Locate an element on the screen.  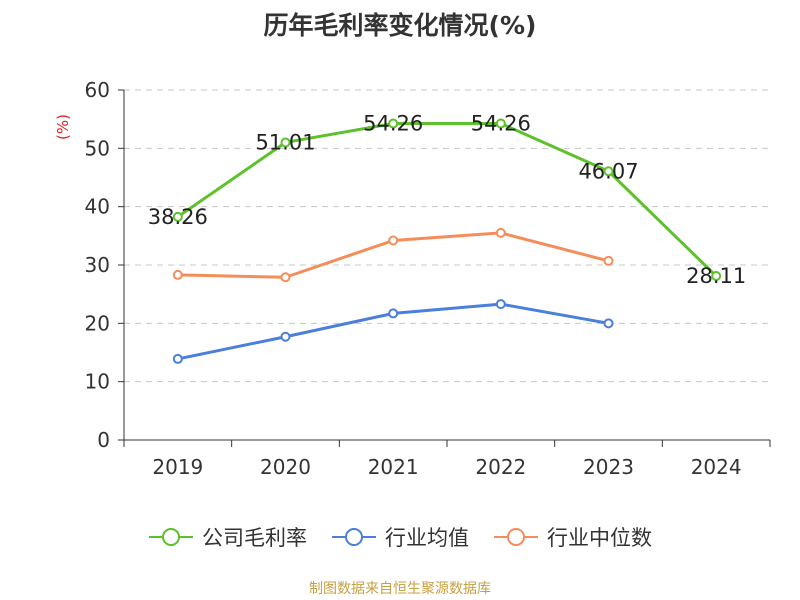
y-tick-label: 50 is located at coordinates (97, 148).